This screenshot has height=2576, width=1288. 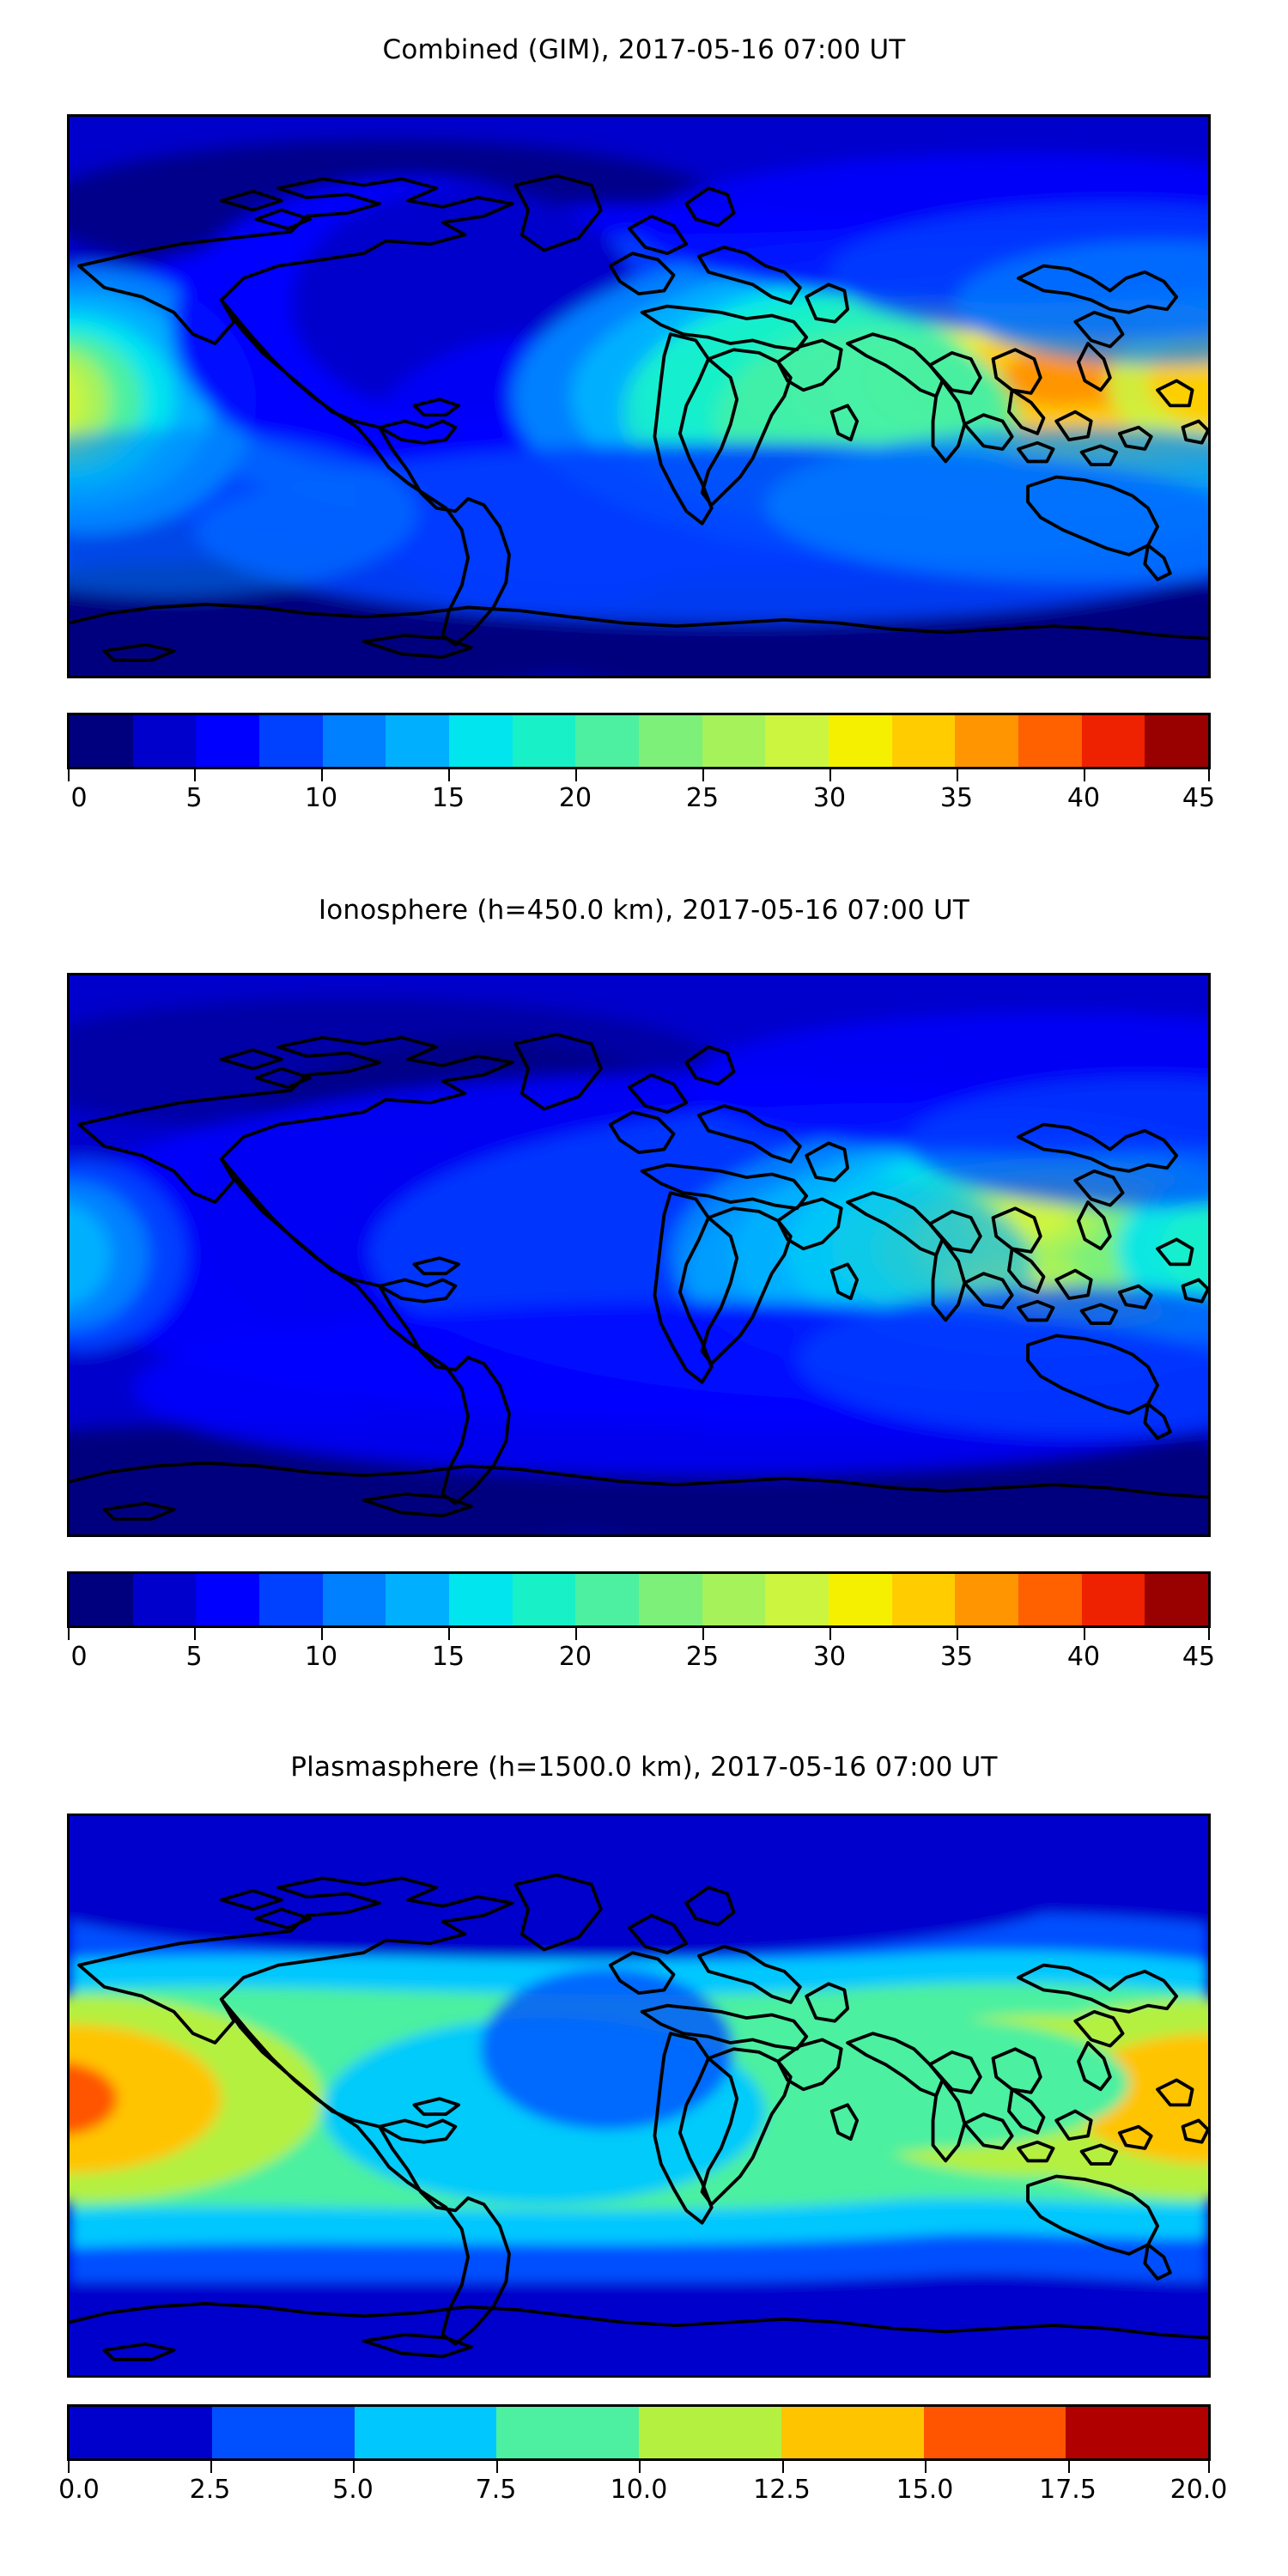 I want to click on colorbar-tick-label-8: 20.0, so click(x=1199, y=2490).